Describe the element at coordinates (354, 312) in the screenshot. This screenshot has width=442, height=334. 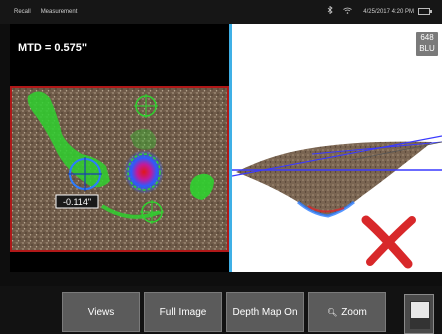
I see `zoom-button-label: Zoom` at that location.